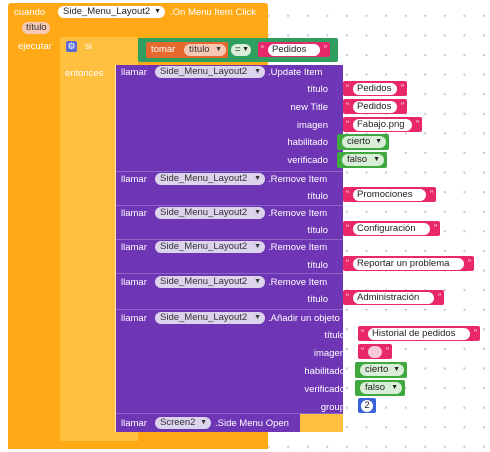 The image size is (490, 452). Describe the element at coordinates (329, 353) in the screenshot. I see `add-arg-label: imagen` at that location.